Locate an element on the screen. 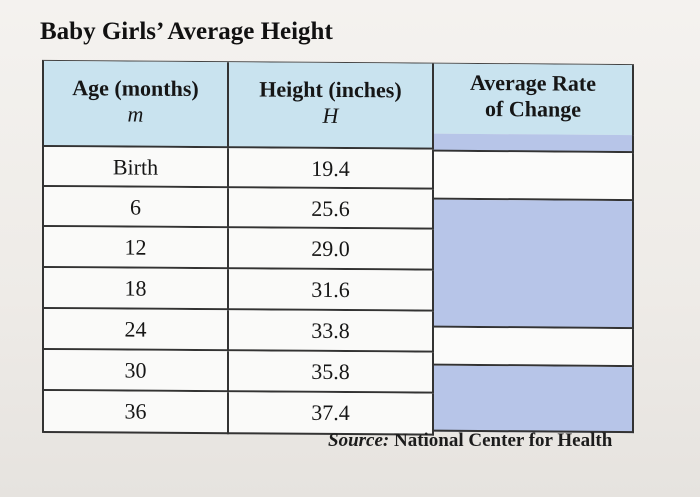 Image resolution: width=700 pixels, height=497 pixels. cell-age: 24 is located at coordinates (136, 330).